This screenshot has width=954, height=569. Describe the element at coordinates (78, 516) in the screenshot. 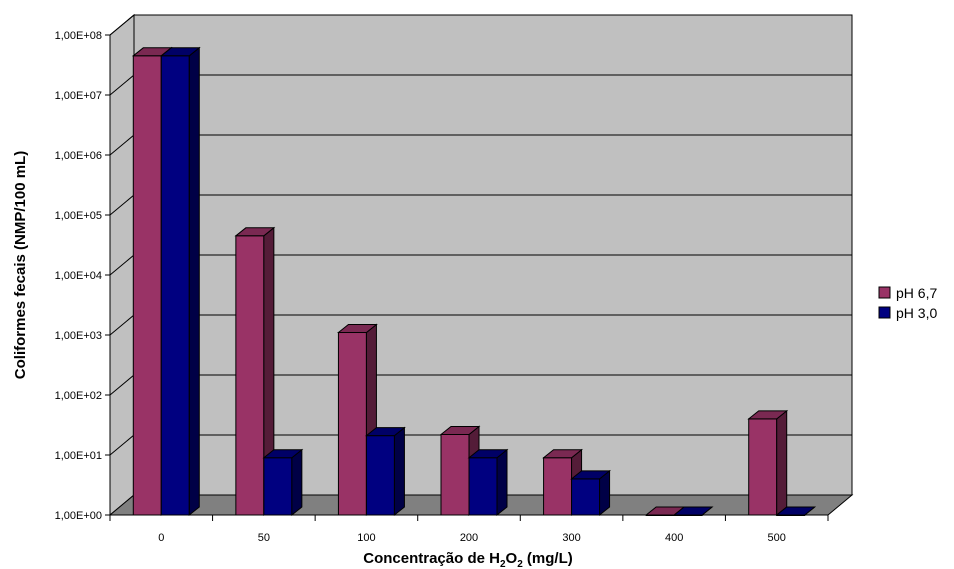

I see `y-tick-label: 1,00E+00` at that location.